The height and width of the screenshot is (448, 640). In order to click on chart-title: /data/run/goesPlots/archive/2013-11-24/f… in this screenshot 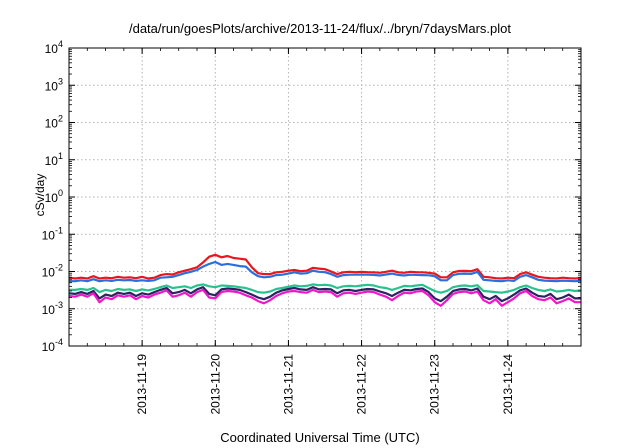, I will do `click(320, 28)`.